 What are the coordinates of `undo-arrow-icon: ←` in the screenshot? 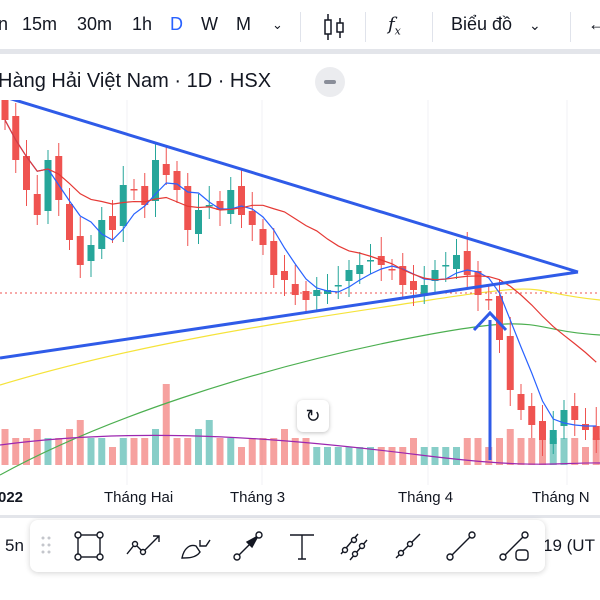 It's located at (594, 24).